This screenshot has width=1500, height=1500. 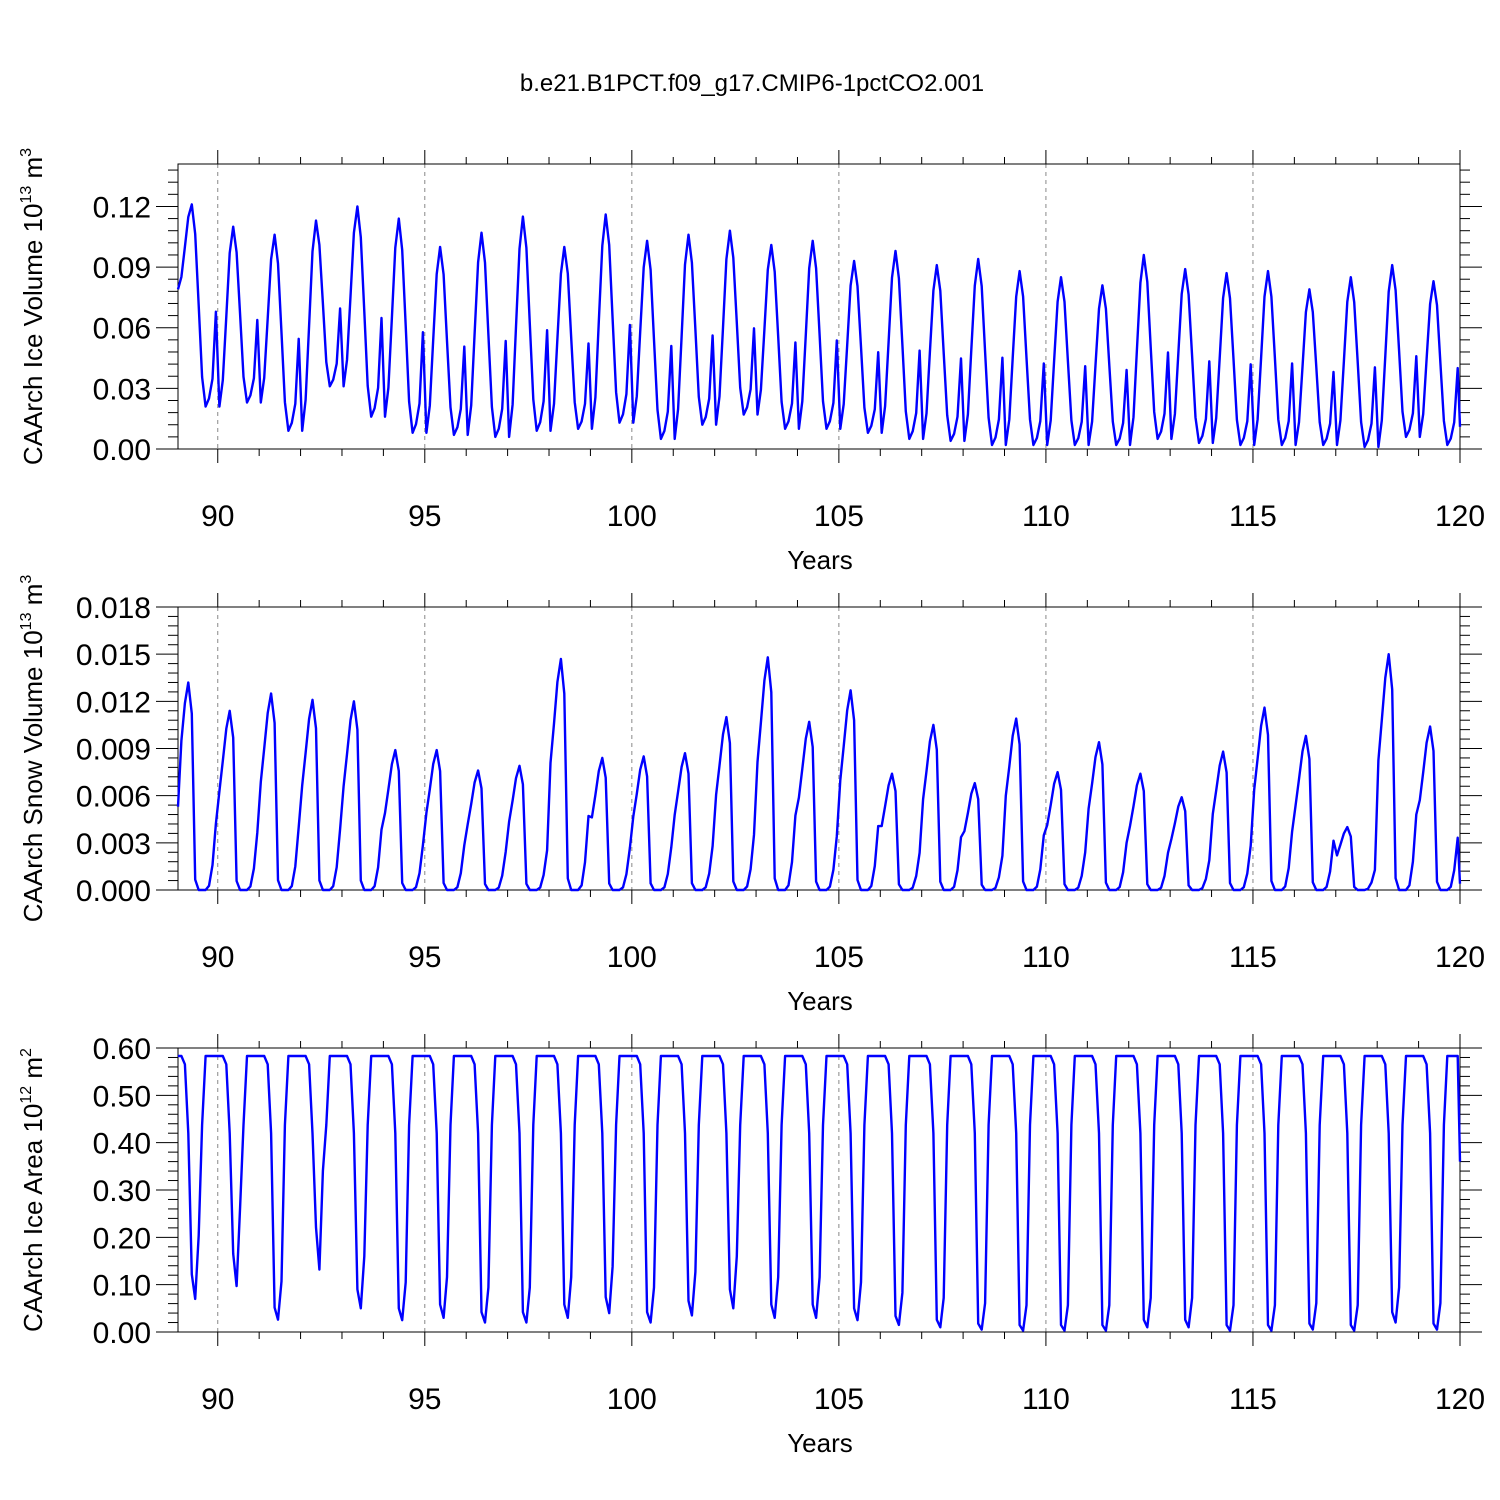 I want to click on y-axis-label: CAArch Snow Volume 1013 m3, so click(x=33, y=749).